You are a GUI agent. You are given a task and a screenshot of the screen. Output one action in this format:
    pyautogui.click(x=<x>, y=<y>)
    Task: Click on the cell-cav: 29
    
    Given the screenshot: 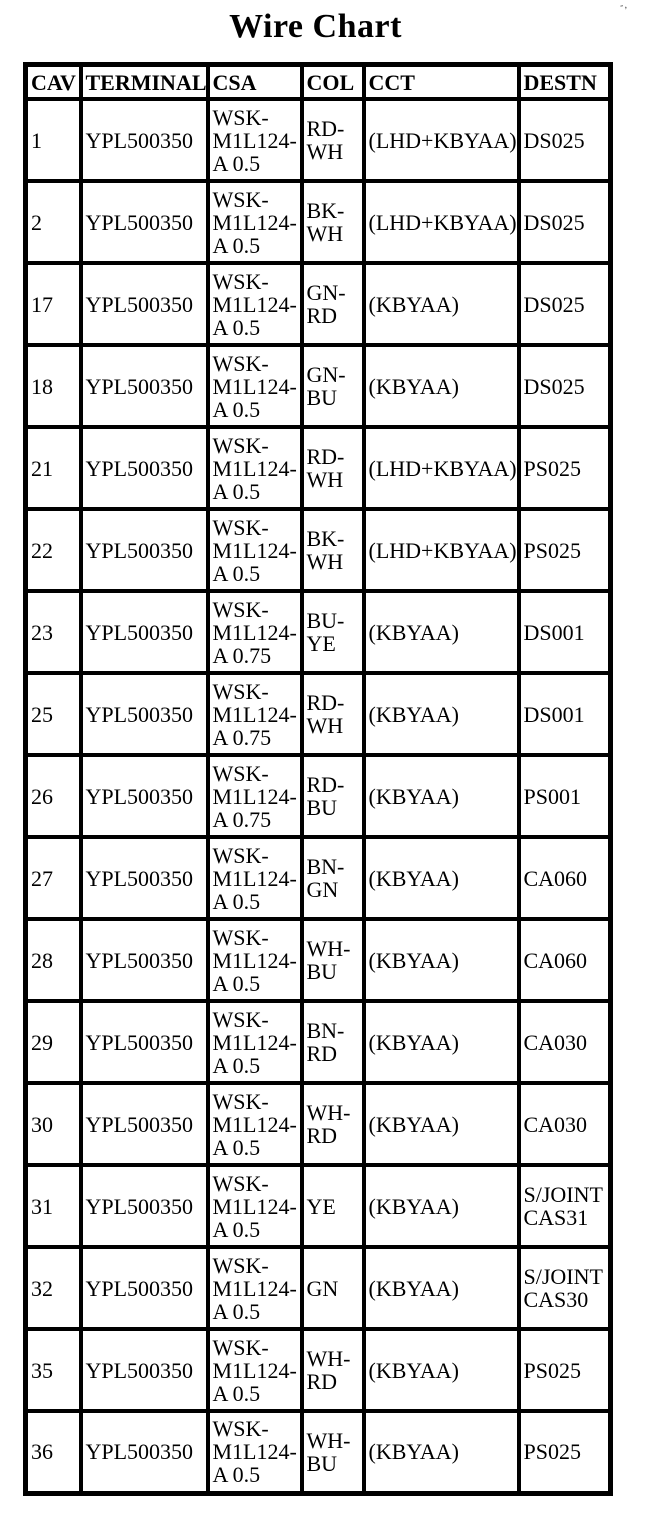 What is the action you would take?
    pyautogui.click(x=53, y=1042)
    